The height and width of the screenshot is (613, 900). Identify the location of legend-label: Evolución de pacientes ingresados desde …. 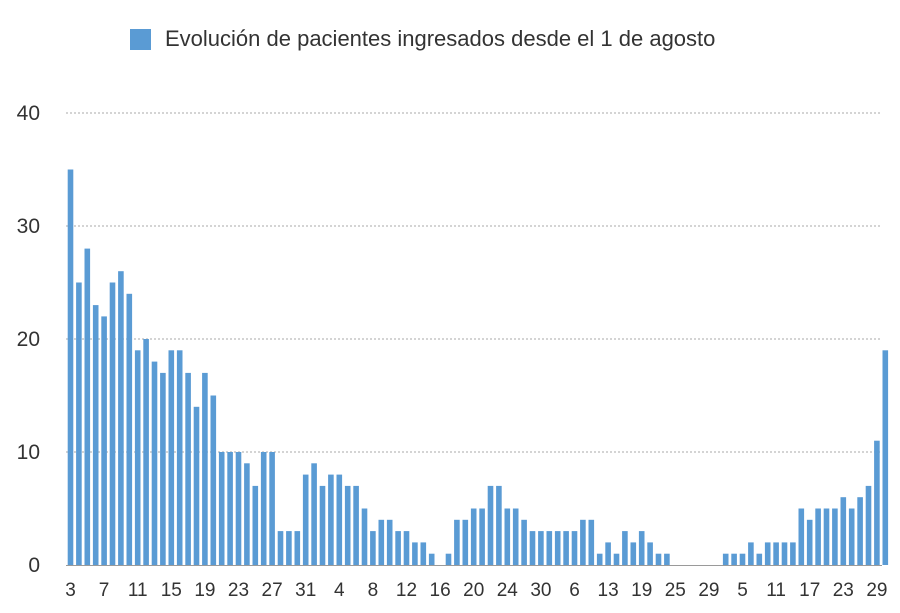
(440, 38).